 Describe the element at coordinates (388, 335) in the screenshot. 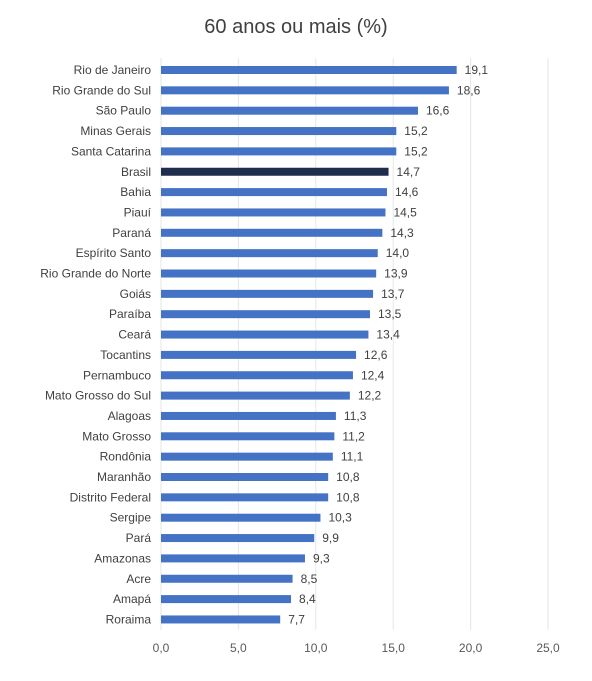

I see `data-label: 13,4` at that location.